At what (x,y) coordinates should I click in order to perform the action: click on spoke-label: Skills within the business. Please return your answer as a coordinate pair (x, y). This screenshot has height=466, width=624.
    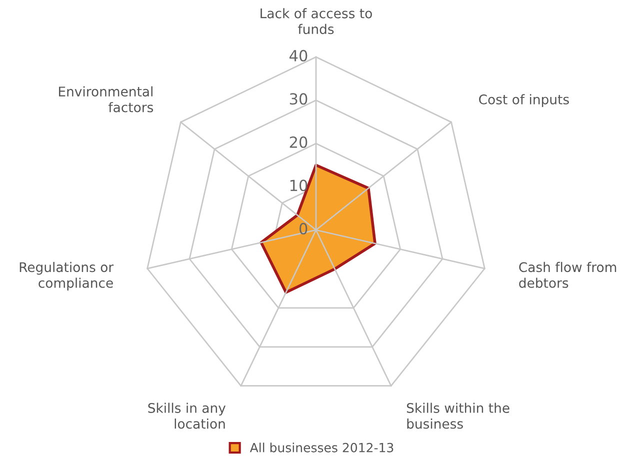
    Looking at the image, I should click on (458, 415).